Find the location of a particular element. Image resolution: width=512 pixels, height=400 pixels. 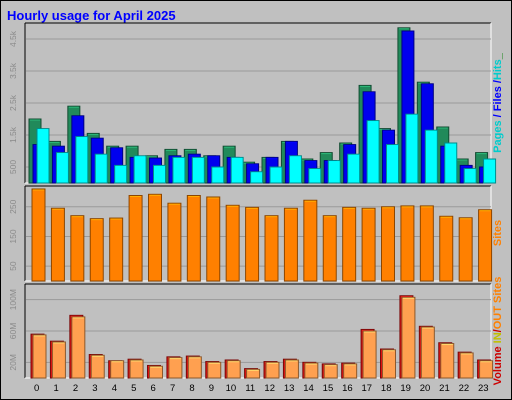

panel-volume-legend-part-4: OUT is located at coordinates (498, 318).